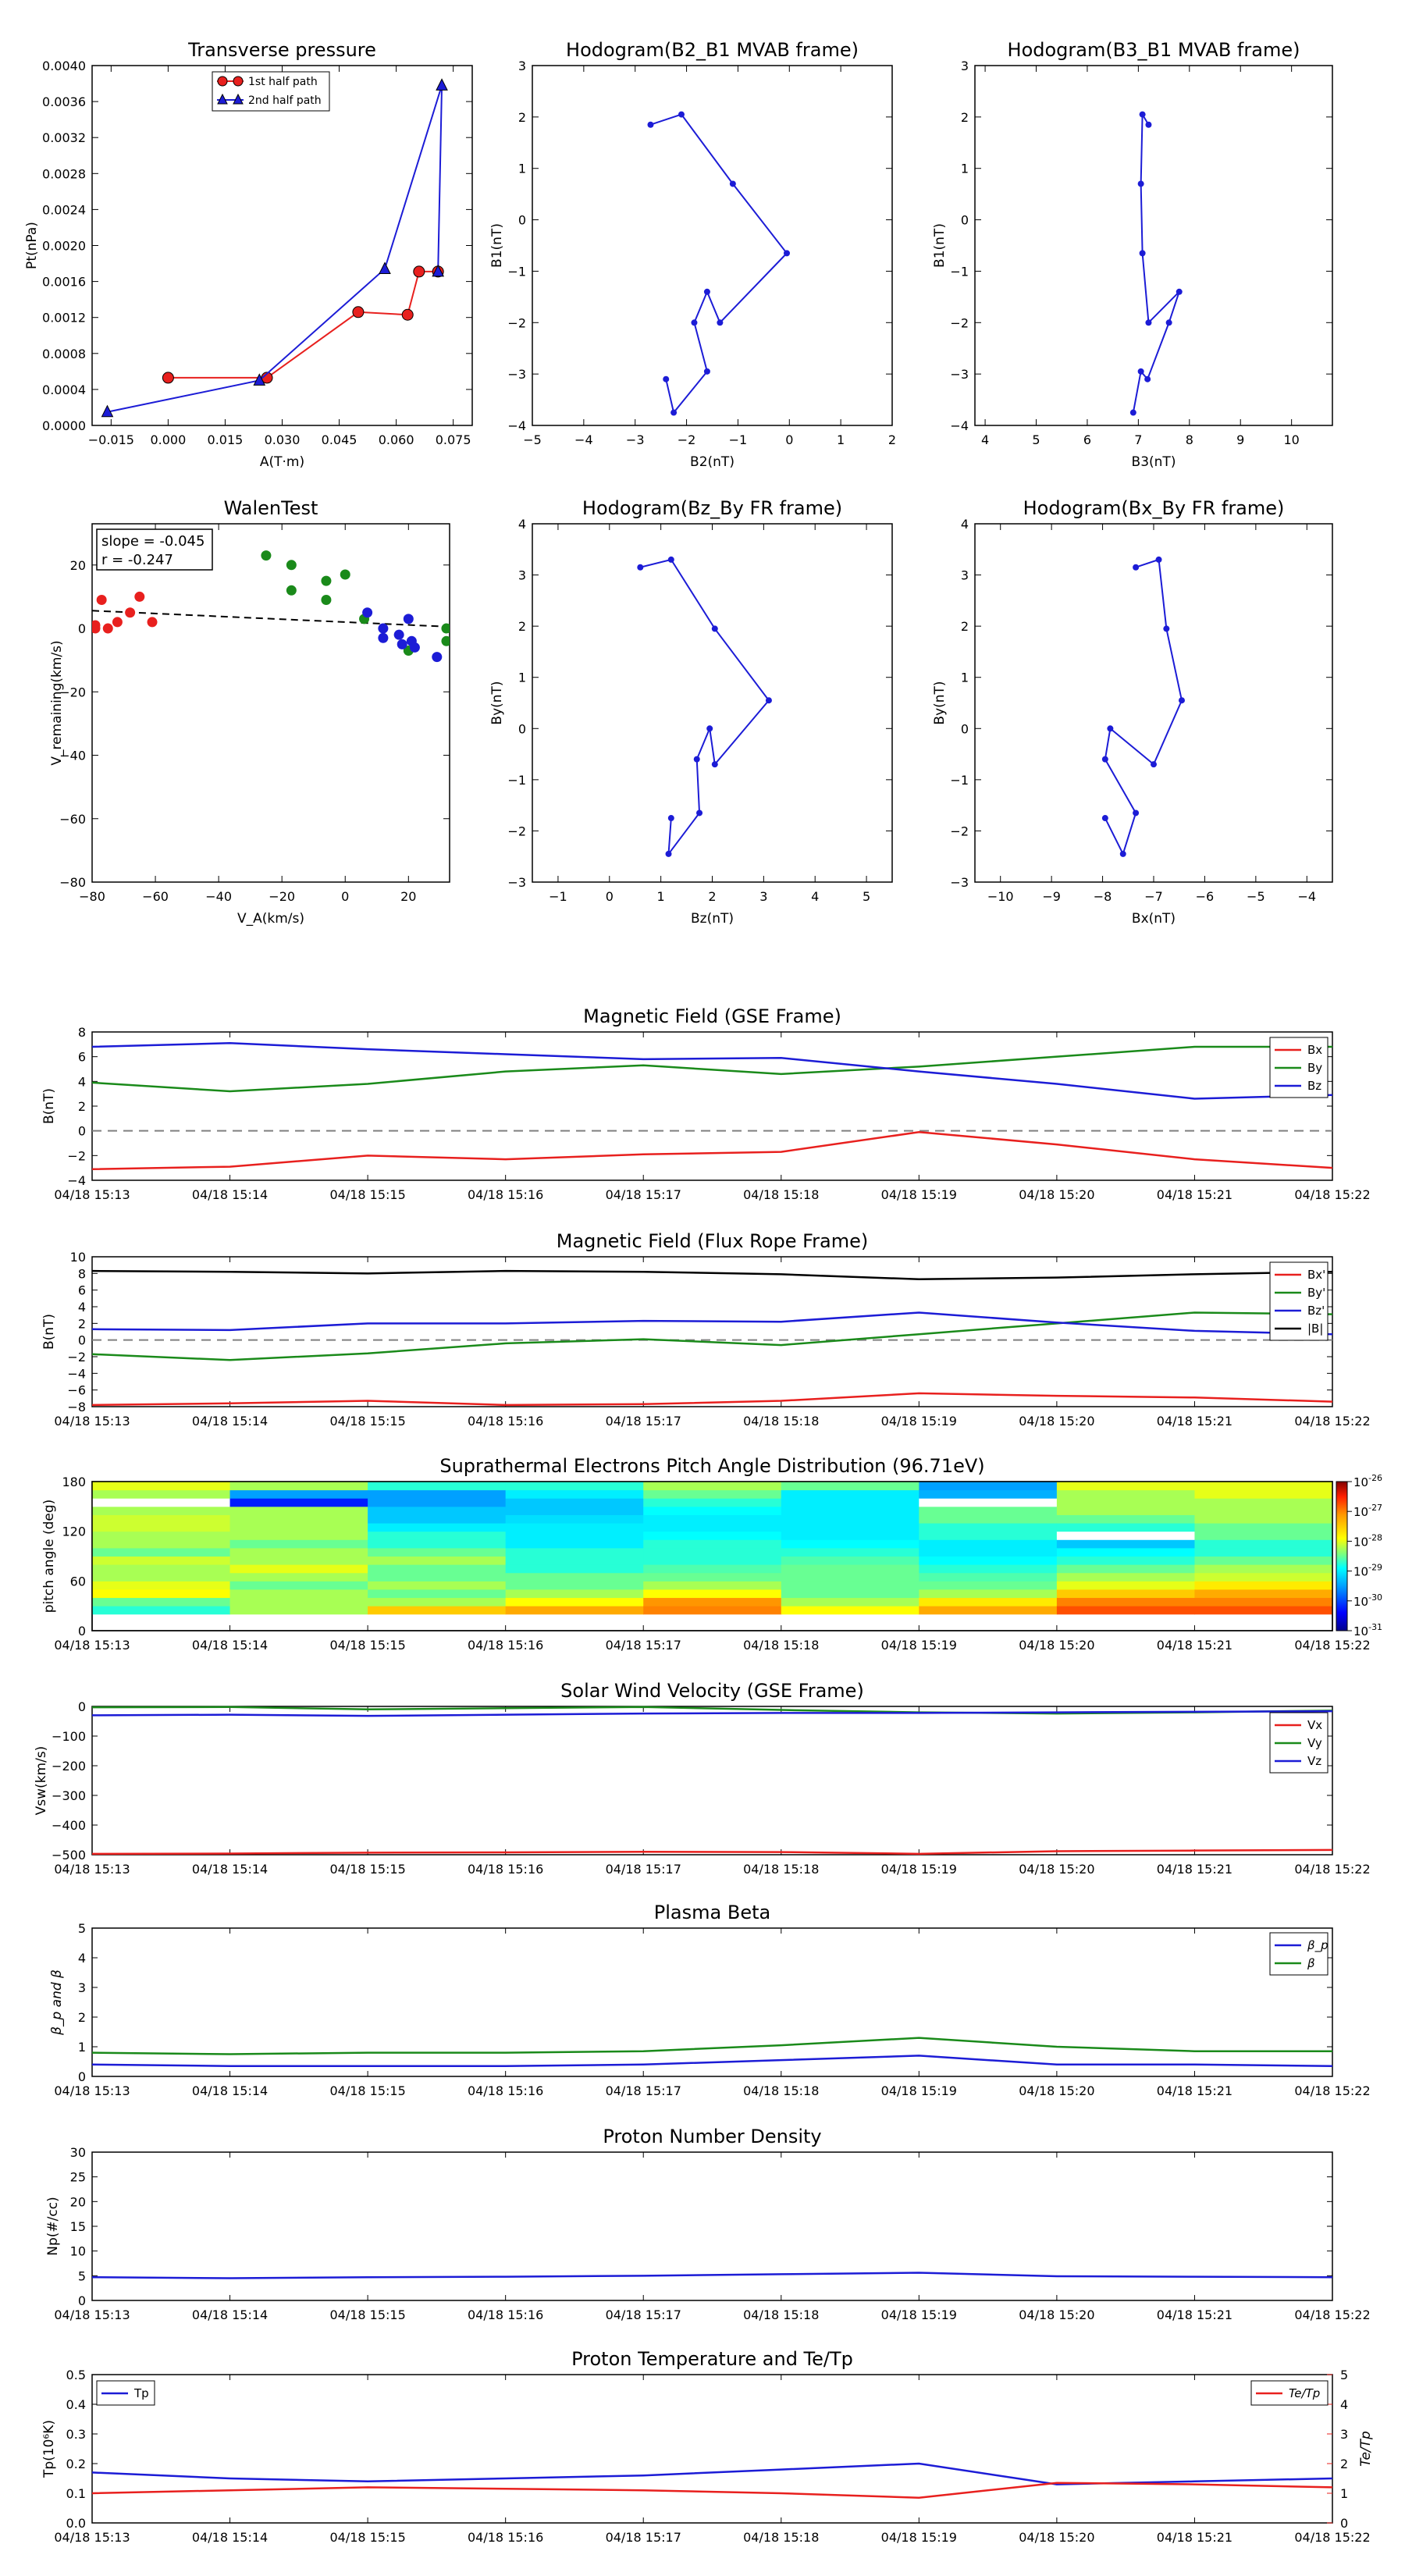 Image resolution: width=1405 pixels, height=2576 pixels. Describe the element at coordinates (76, 1407) in the screenshot. I see `y-tick-label: −8` at that location.